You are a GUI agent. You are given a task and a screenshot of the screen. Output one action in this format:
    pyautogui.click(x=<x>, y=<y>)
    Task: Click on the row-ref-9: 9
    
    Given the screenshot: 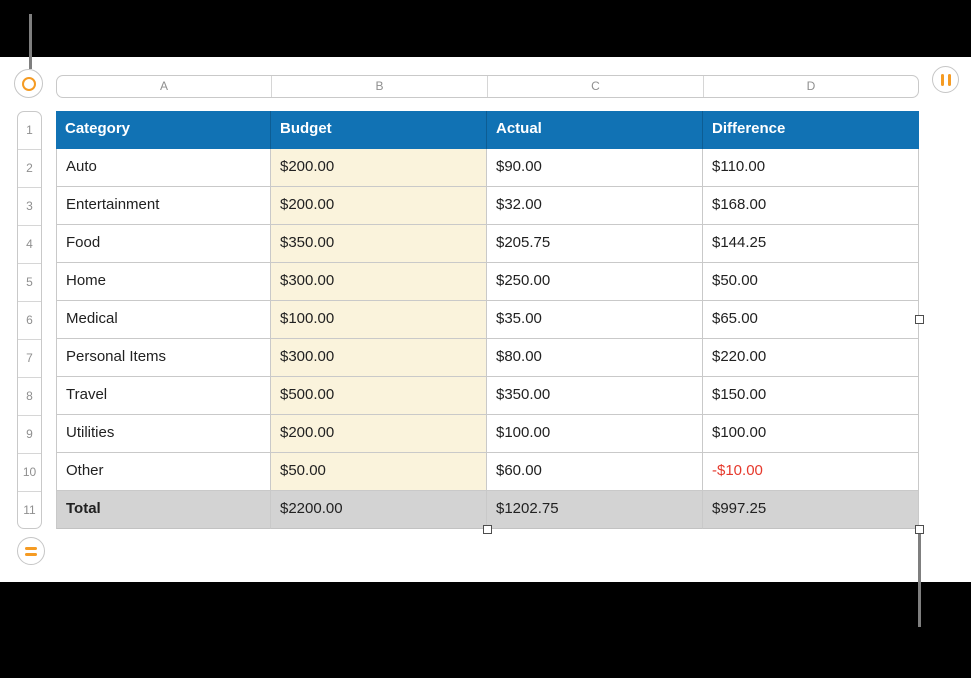 What is the action you would take?
    pyautogui.click(x=29, y=435)
    